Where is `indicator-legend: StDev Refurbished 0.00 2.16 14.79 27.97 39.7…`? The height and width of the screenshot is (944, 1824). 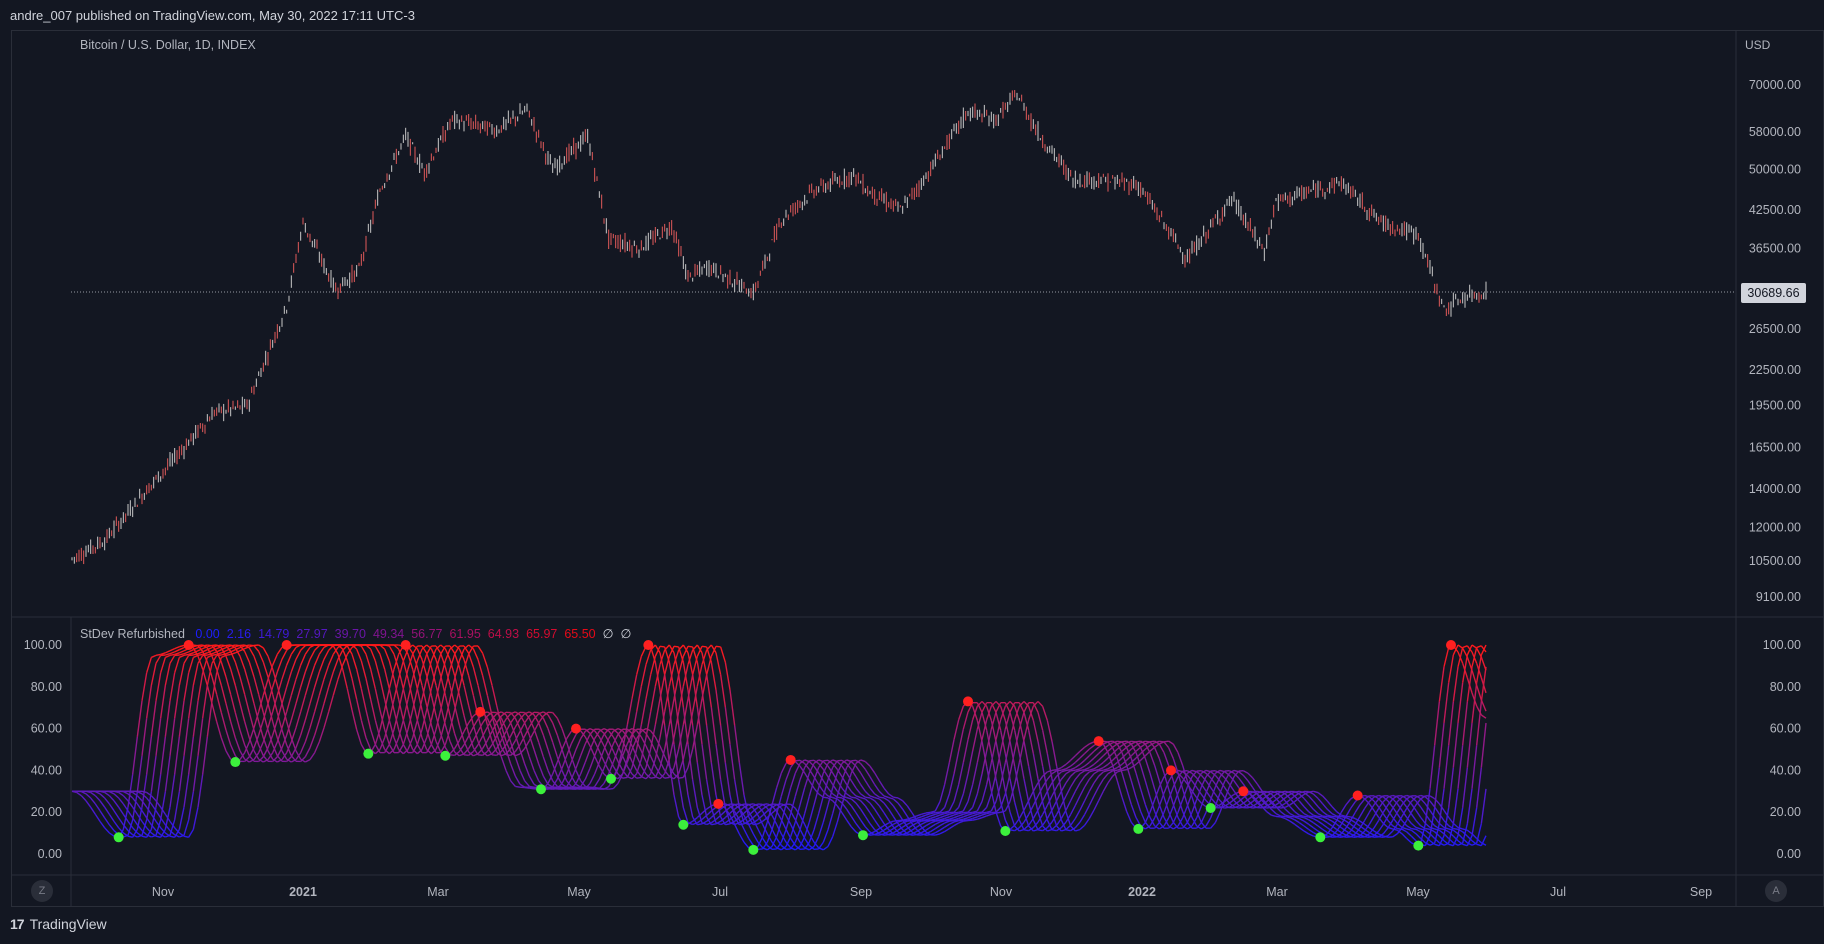
indicator-legend: StDev Refurbished 0.00 2.16 14.79 27.97 39.7… is located at coordinates (362, 633).